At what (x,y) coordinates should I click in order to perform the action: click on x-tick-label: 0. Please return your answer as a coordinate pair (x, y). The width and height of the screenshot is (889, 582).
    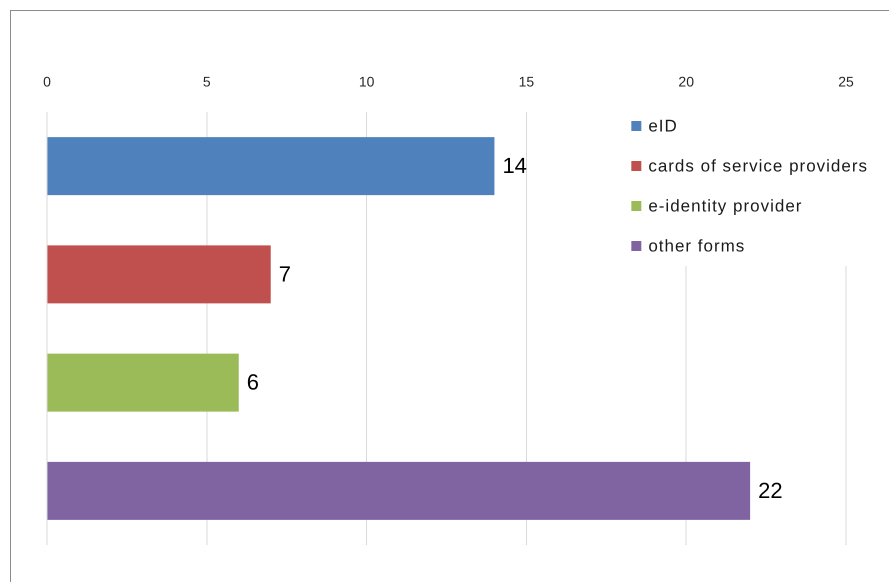
    Looking at the image, I should click on (47, 81).